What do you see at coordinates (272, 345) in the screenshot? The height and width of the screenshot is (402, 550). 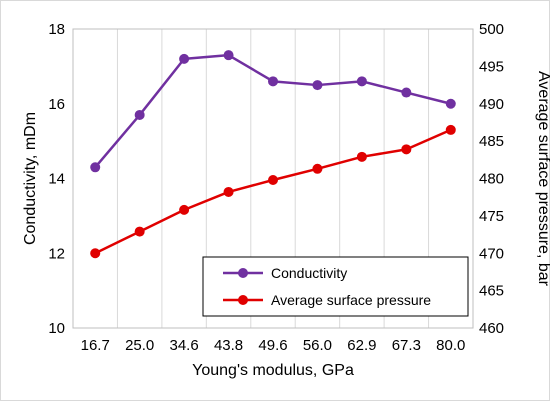 I see `x-tick-label: 49.6` at bounding box center [272, 345].